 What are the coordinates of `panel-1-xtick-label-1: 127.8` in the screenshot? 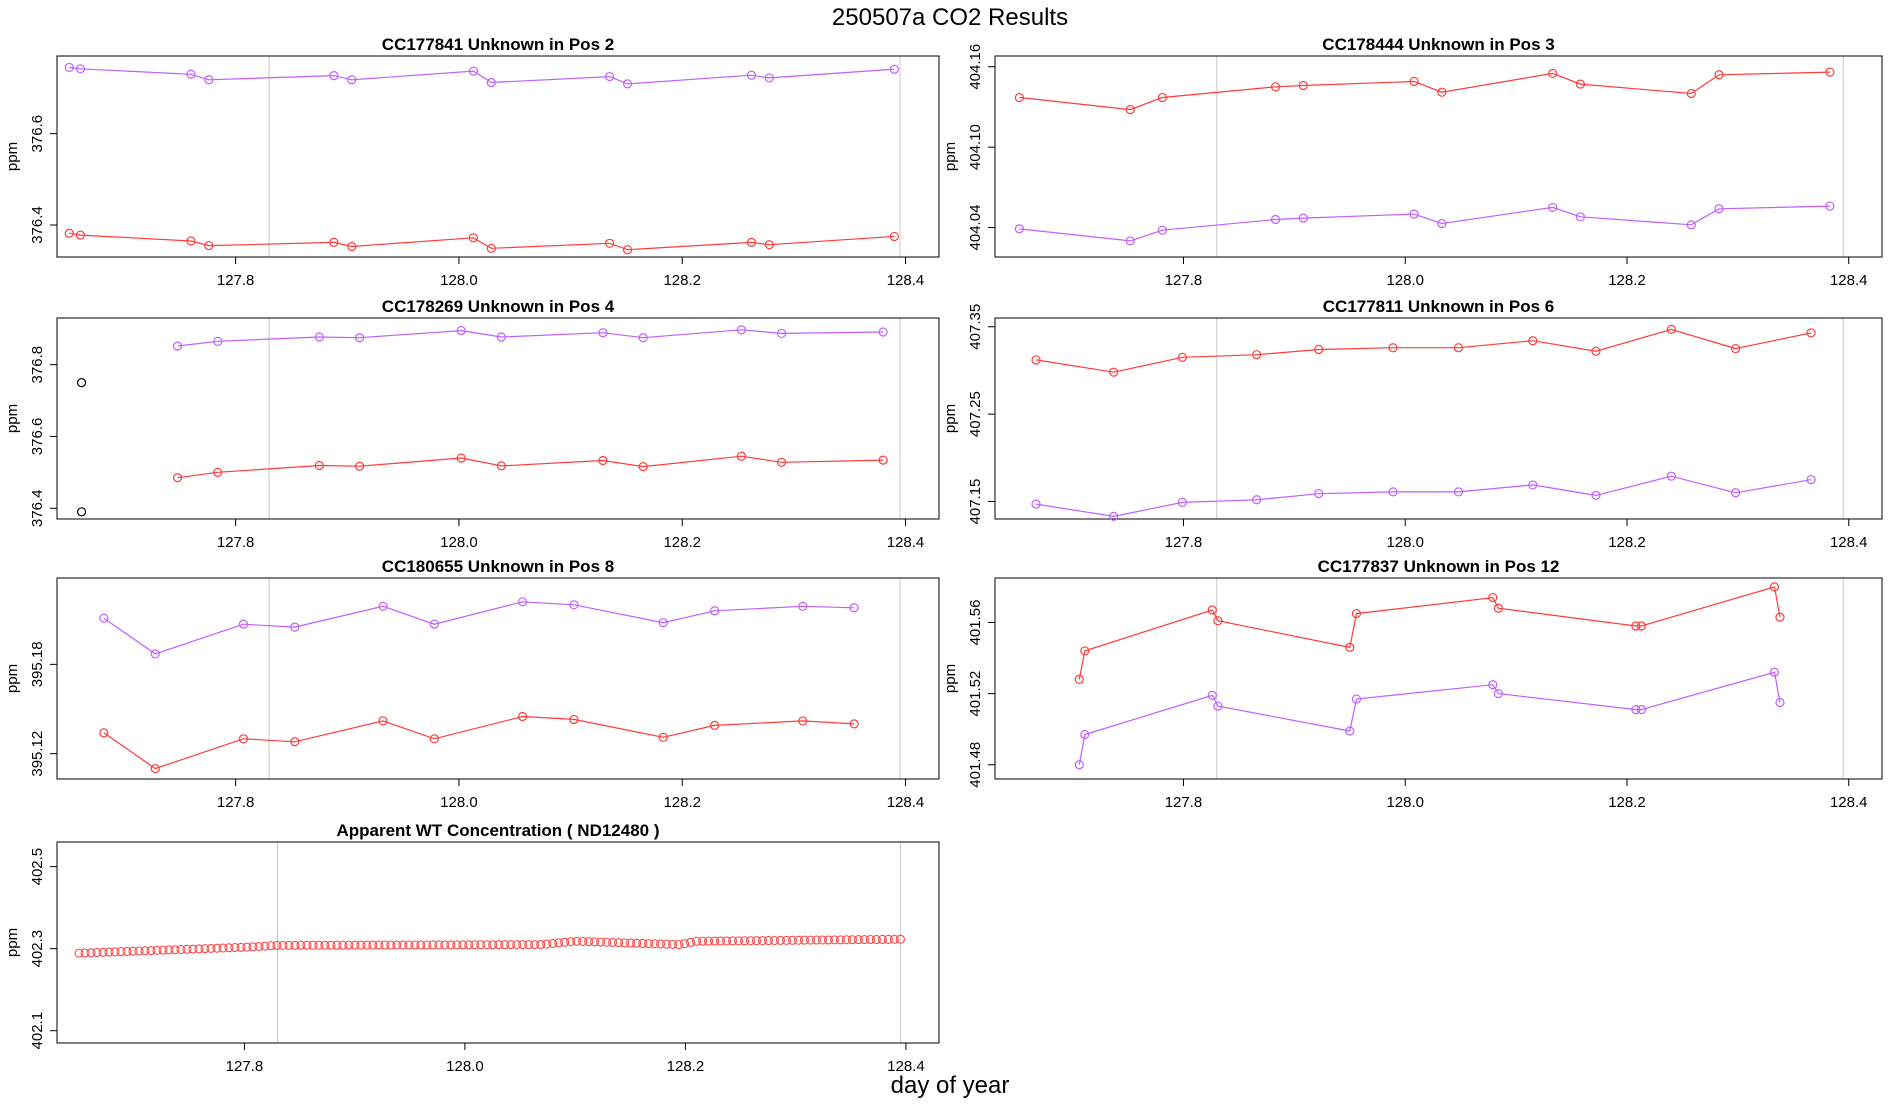 It's located at (236, 280).